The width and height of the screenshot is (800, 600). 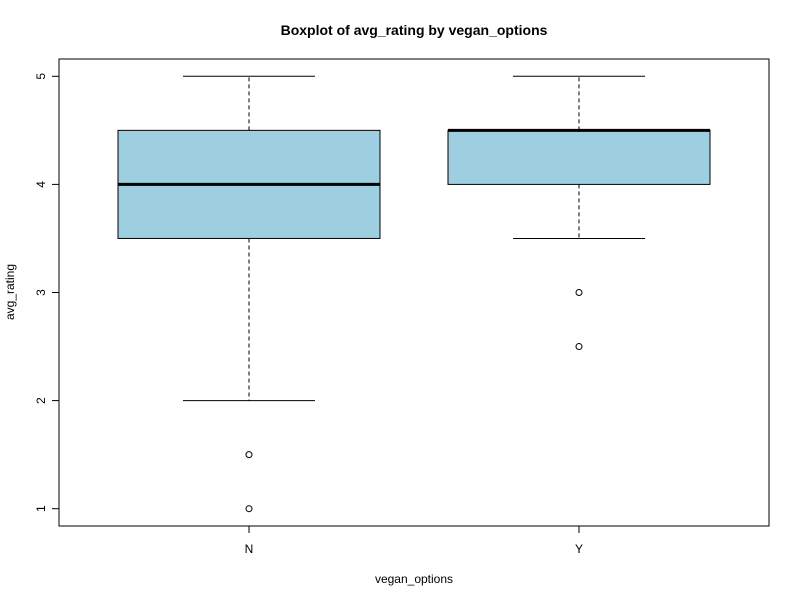 I want to click on y-tick-label-3: 3, so click(x=41, y=292).